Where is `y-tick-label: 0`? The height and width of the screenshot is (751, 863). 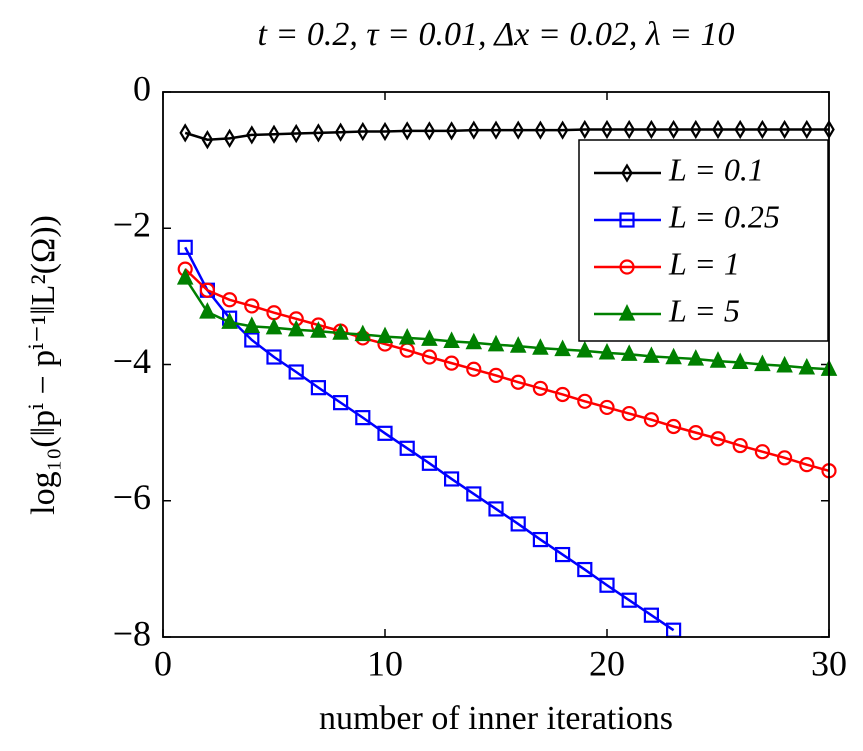
y-tick-label: 0 is located at coordinates (142, 88).